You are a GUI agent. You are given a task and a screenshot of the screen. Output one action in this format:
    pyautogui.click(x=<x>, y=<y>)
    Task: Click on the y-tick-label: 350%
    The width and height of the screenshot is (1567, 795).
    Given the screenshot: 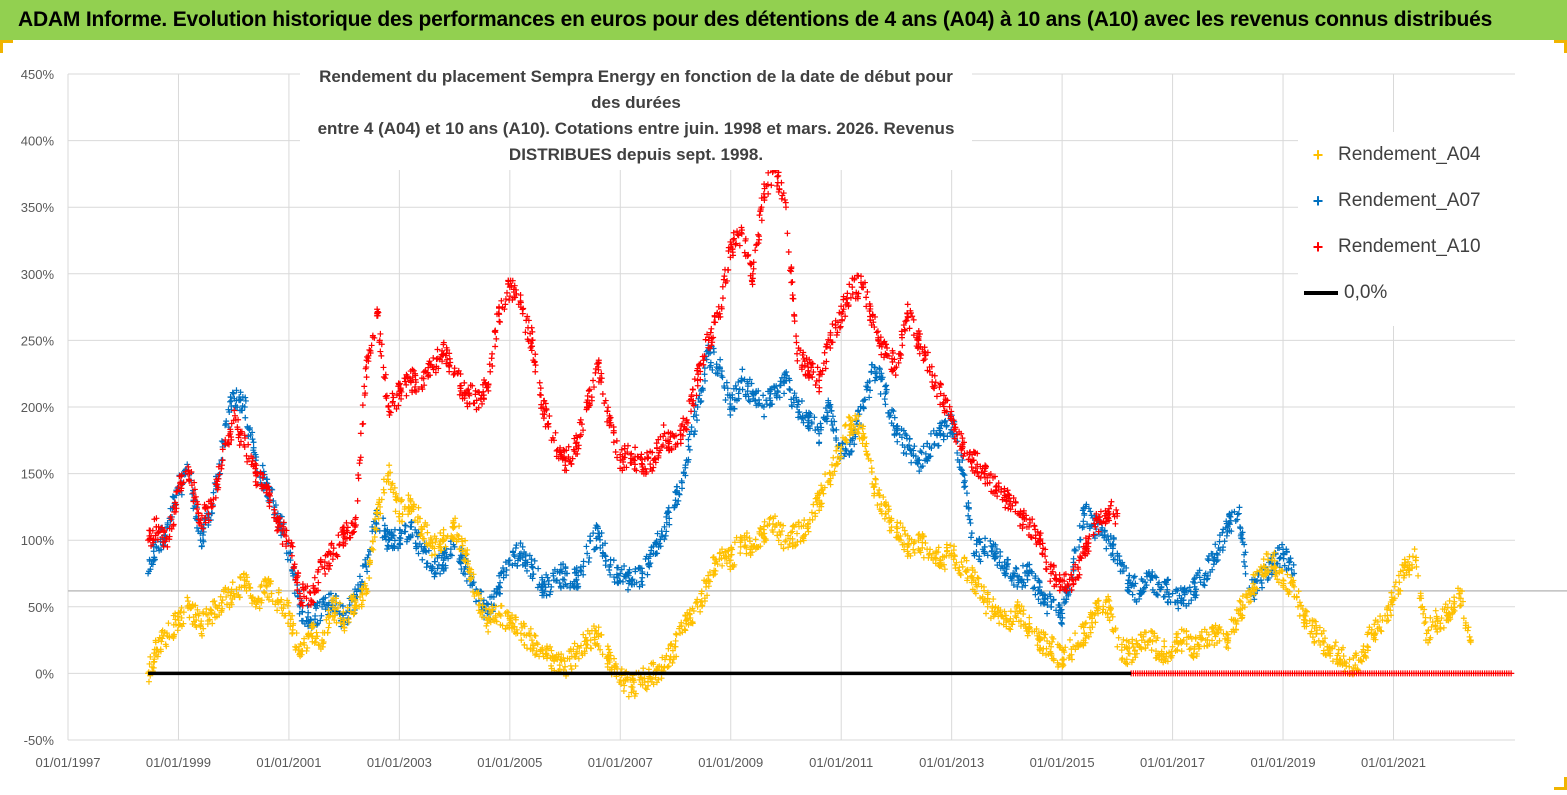 What is the action you would take?
    pyautogui.click(x=38, y=207)
    